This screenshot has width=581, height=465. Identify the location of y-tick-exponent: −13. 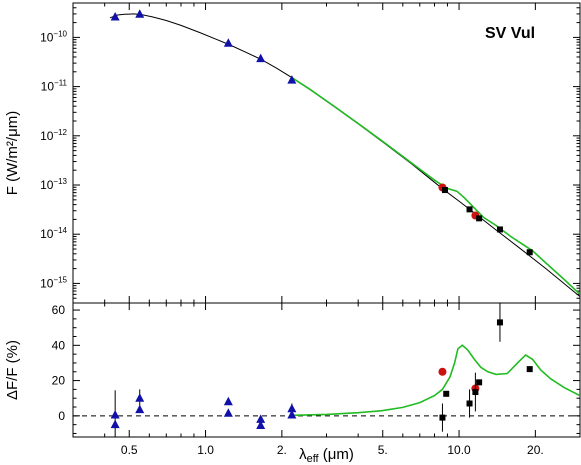
(60, 181).